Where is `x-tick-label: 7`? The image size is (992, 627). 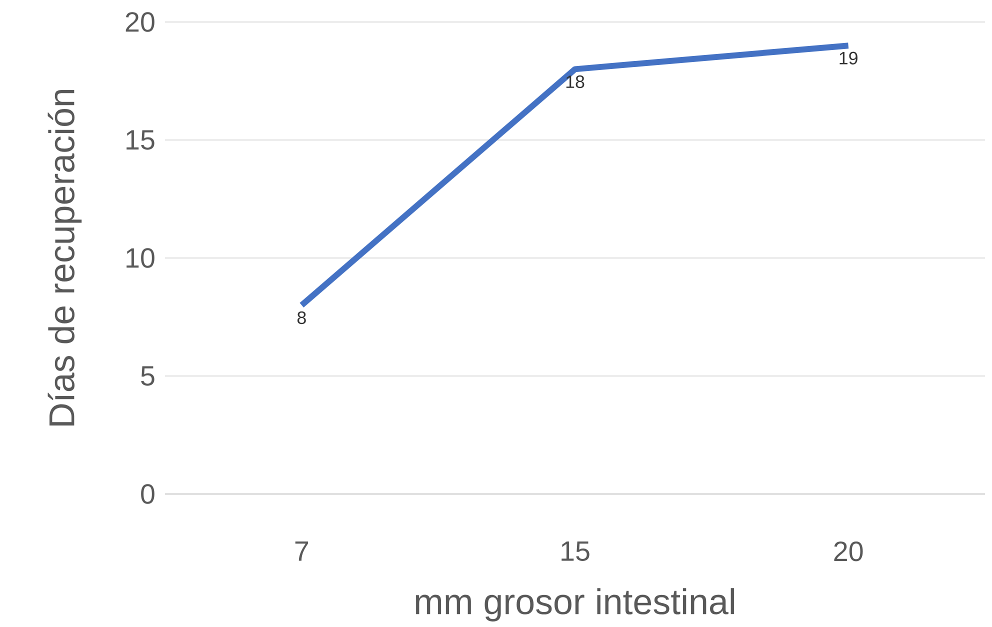
x-tick-label: 7 is located at coordinates (301, 551).